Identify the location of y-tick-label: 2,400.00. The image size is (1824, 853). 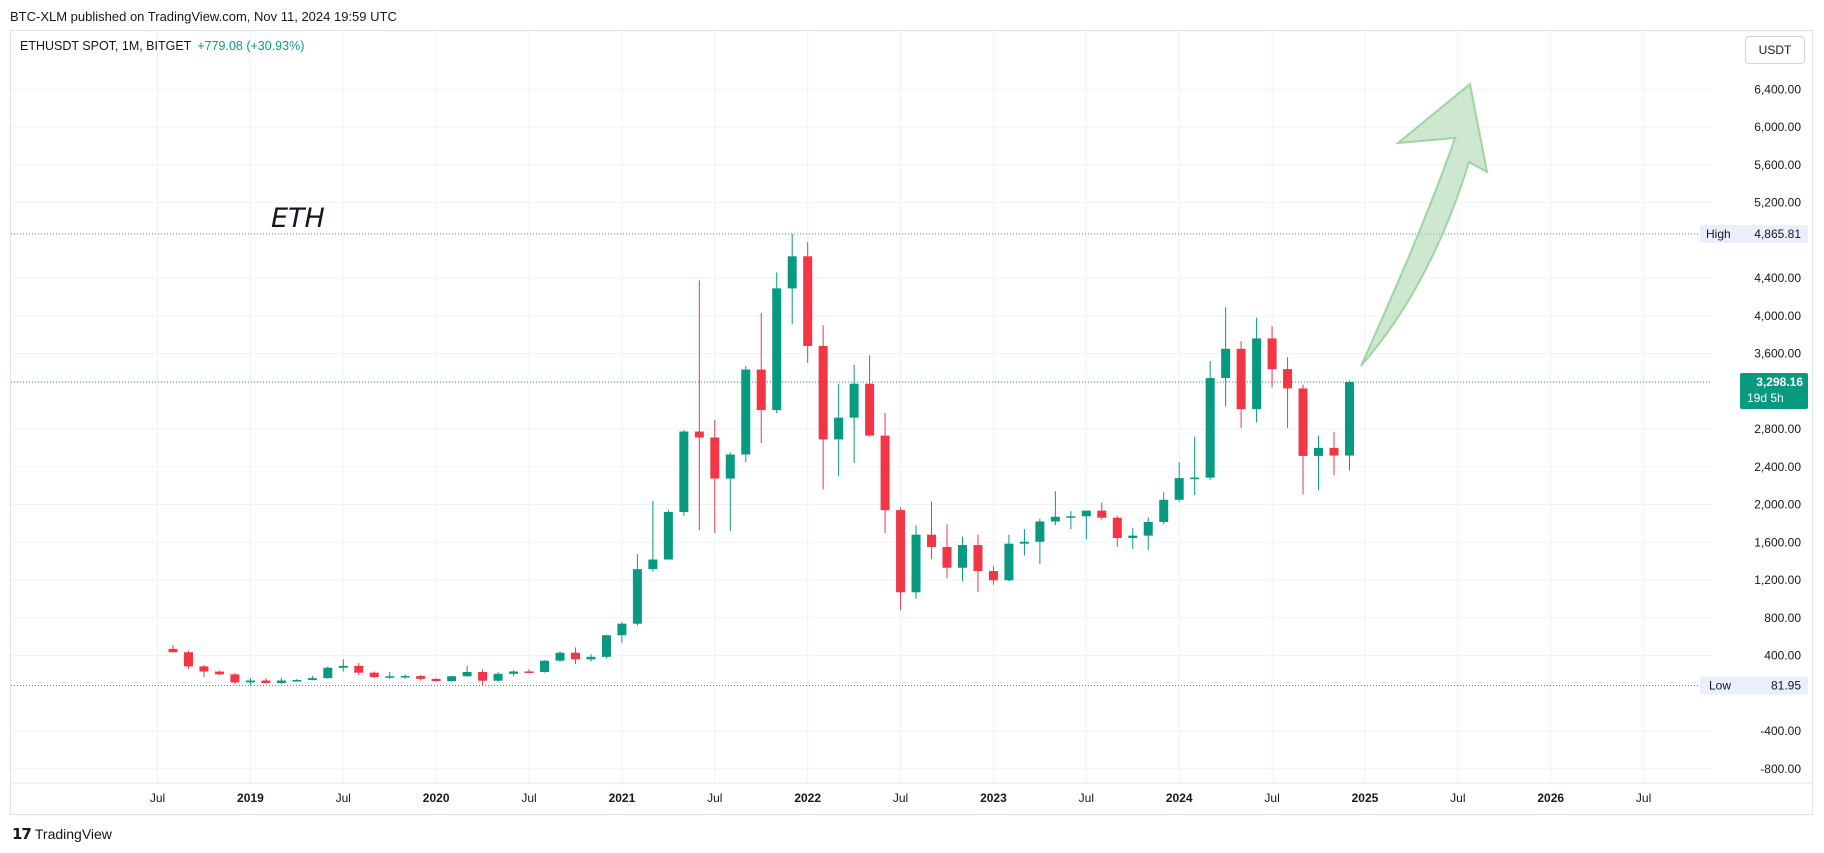
(1777, 467).